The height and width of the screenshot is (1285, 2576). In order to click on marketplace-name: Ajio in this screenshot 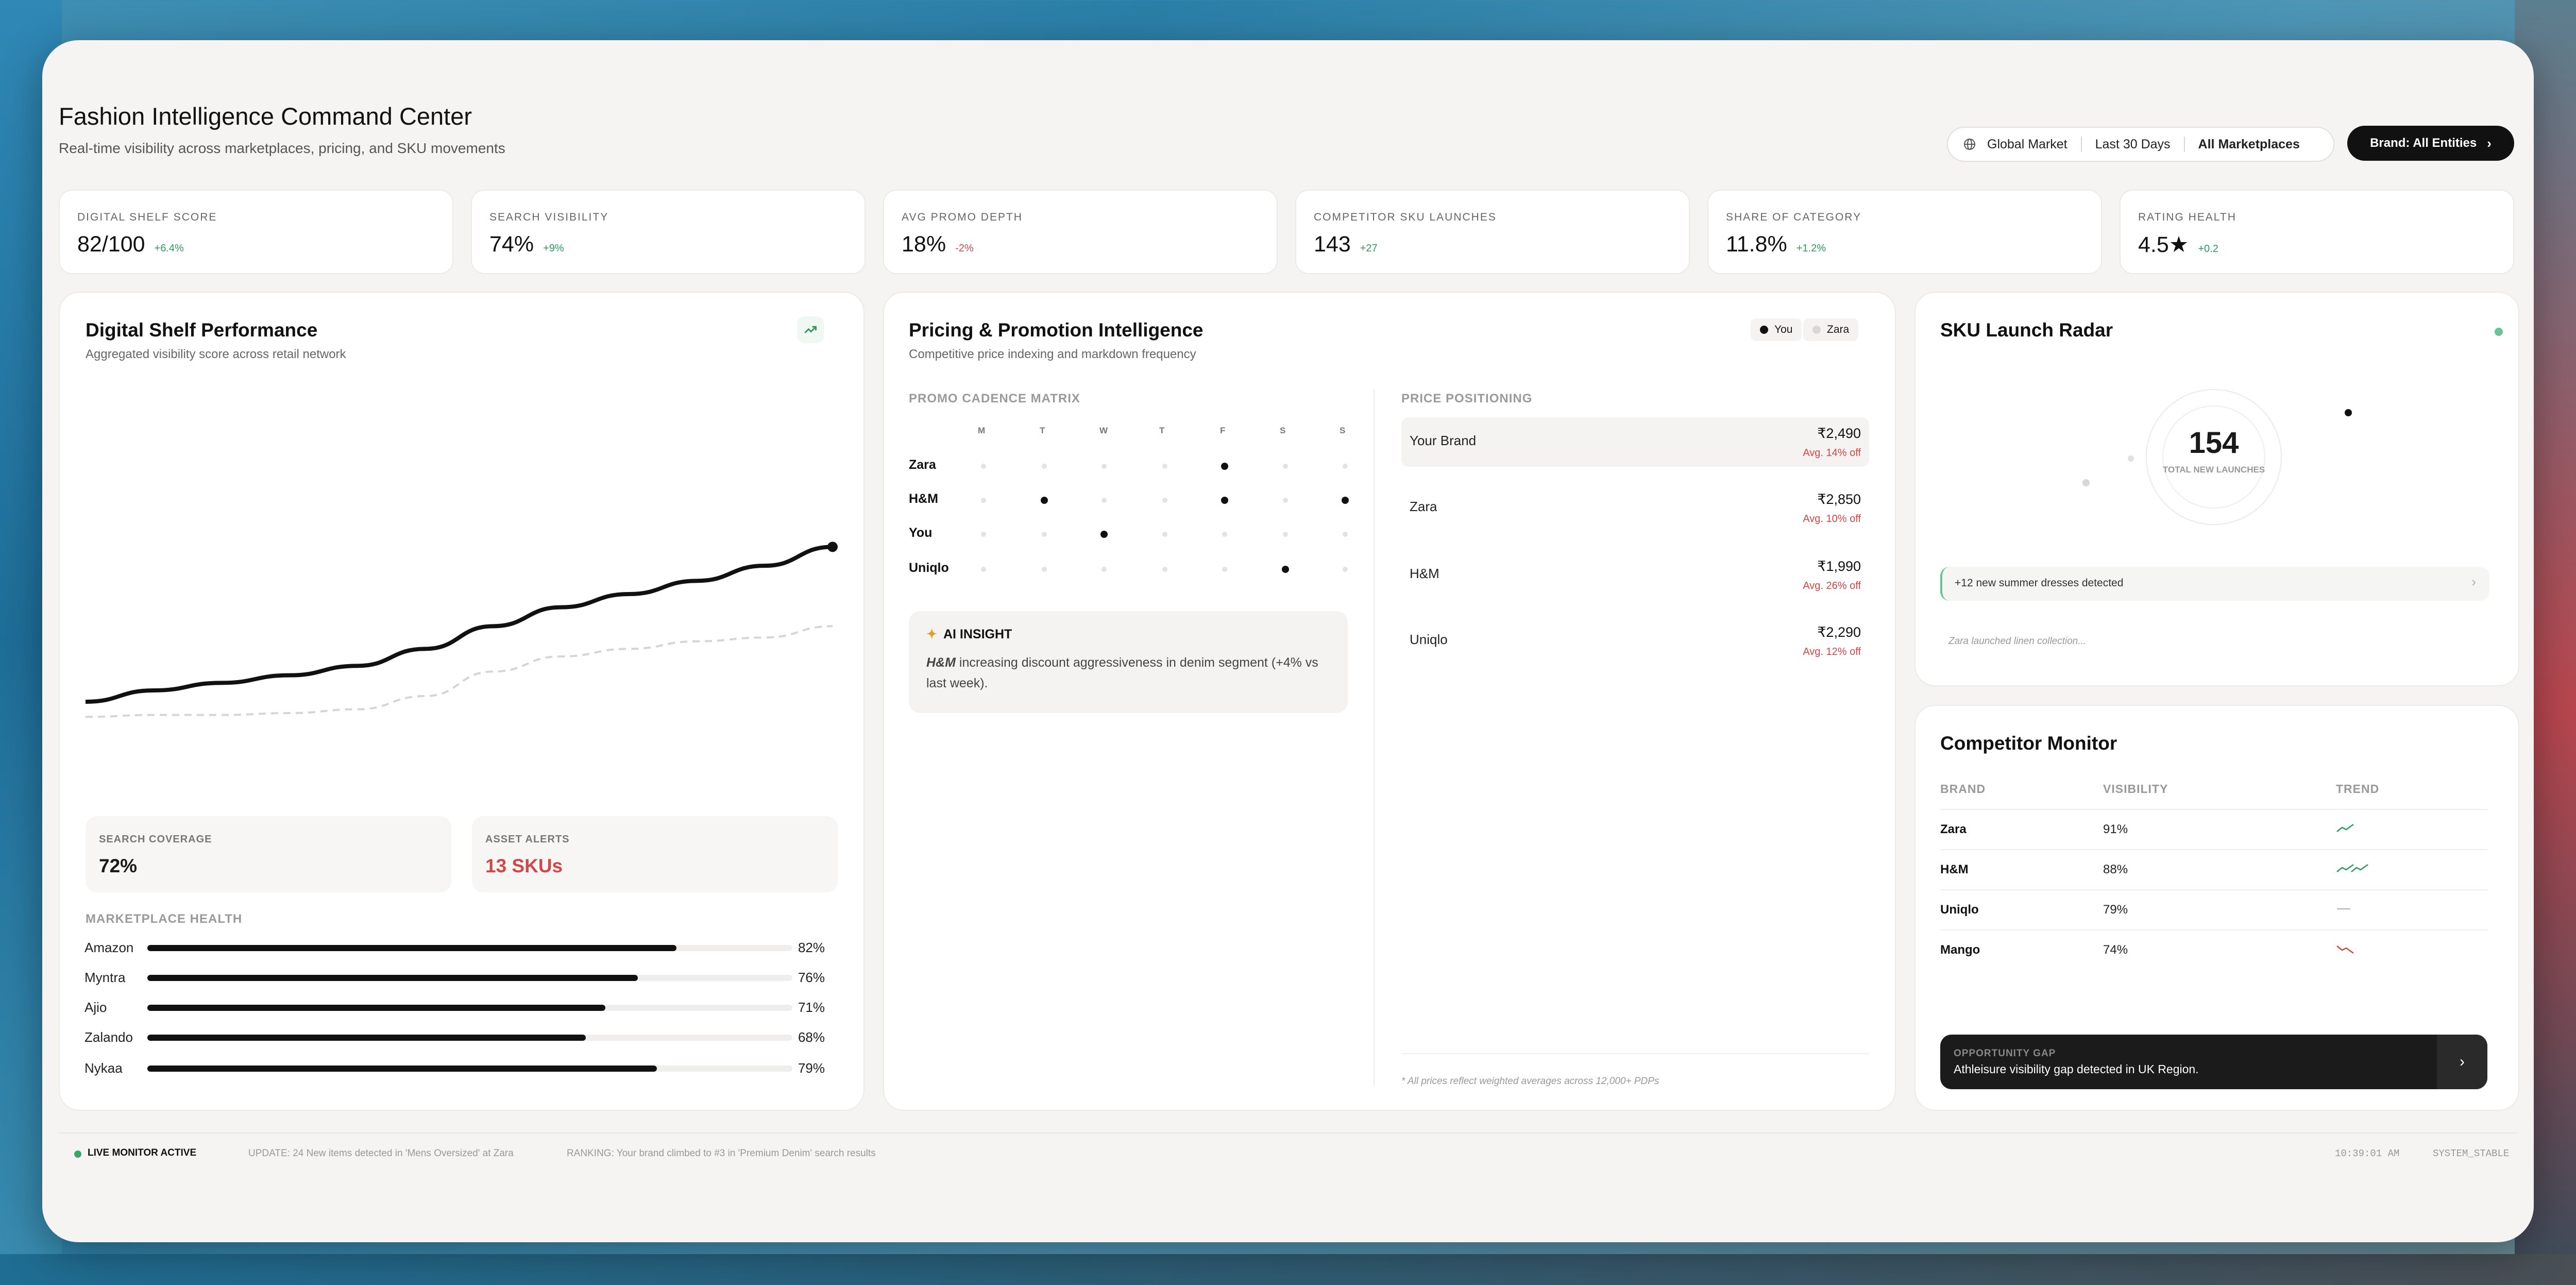, I will do `click(95, 1007)`.